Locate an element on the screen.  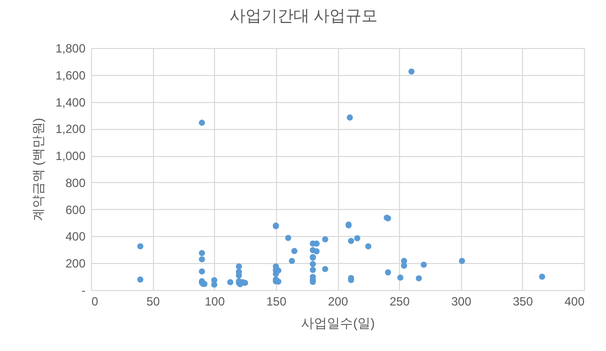
y-tick-label: 1,000 is located at coordinates (70, 156).